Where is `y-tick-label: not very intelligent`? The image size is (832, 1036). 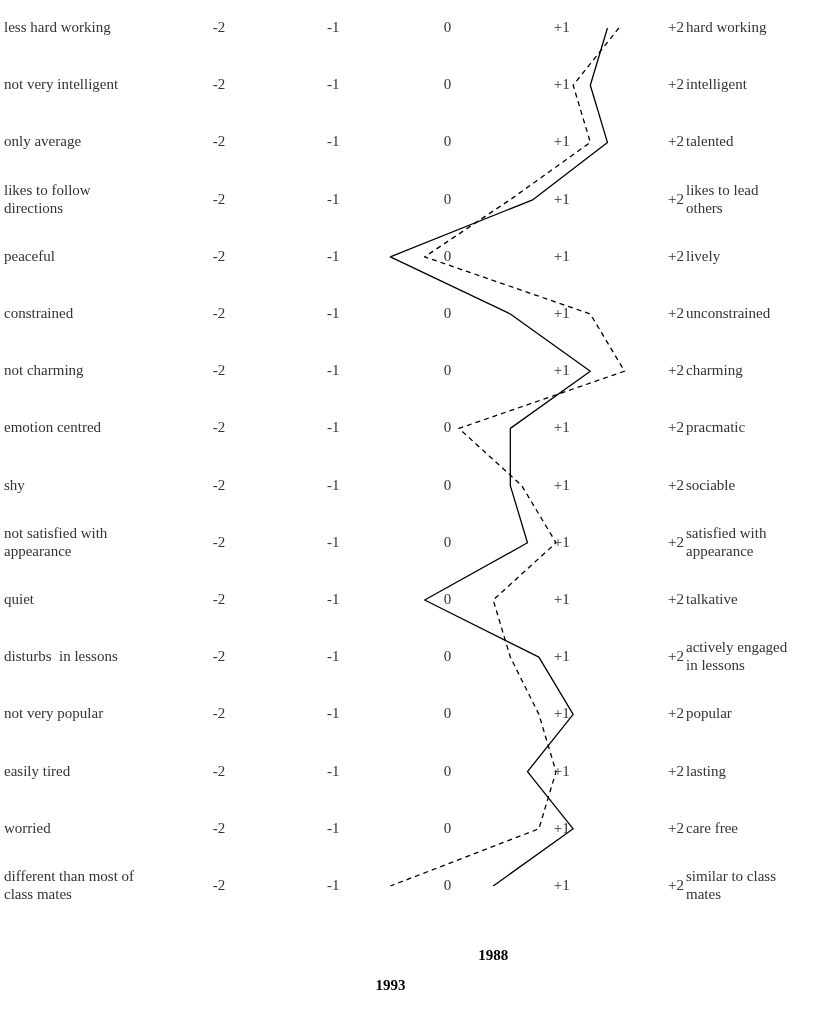
y-tick-label: not very intelligent is located at coordinates (61, 84).